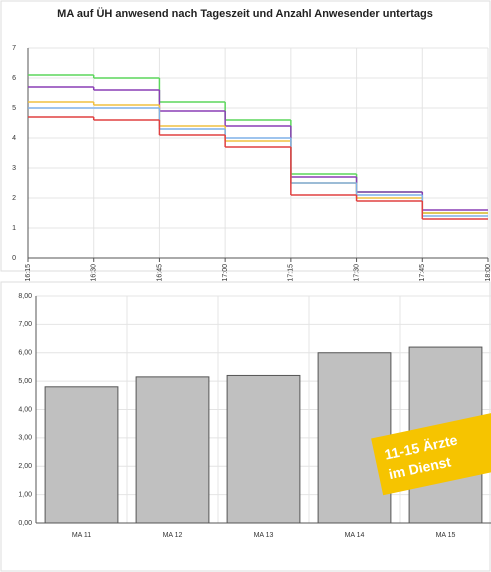 Image resolution: width=491 pixels, height=572 pixels. I want to click on y-tick-label: 4, so click(14, 138).